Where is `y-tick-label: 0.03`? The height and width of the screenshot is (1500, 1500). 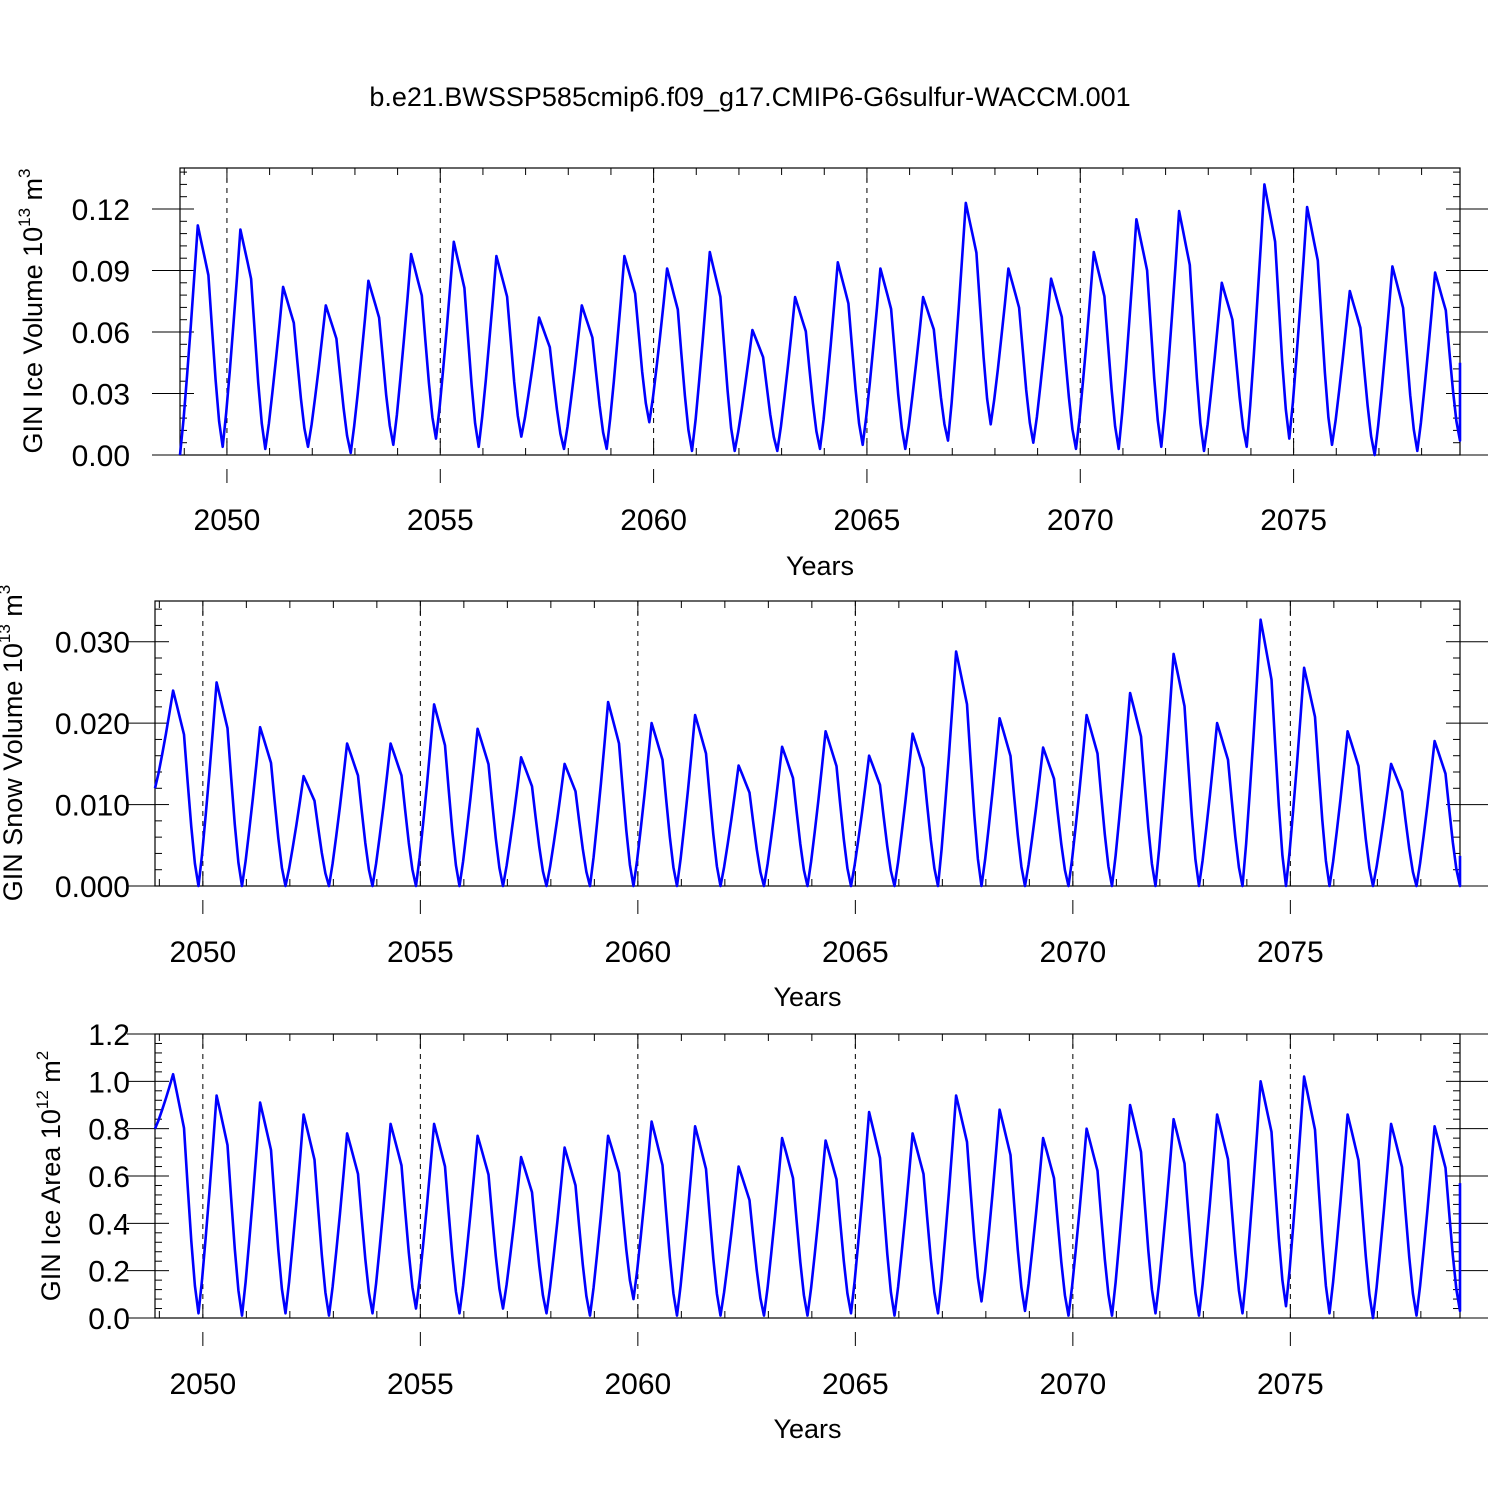 y-tick-label: 0.03 is located at coordinates (101, 395).